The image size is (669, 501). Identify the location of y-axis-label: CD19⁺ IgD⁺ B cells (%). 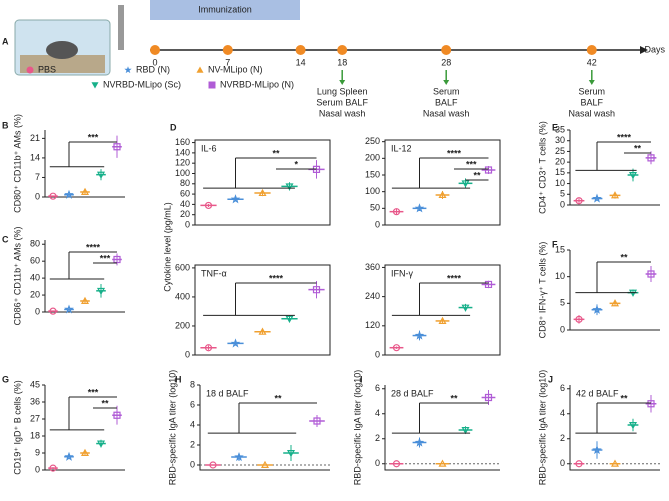
(17, 427).